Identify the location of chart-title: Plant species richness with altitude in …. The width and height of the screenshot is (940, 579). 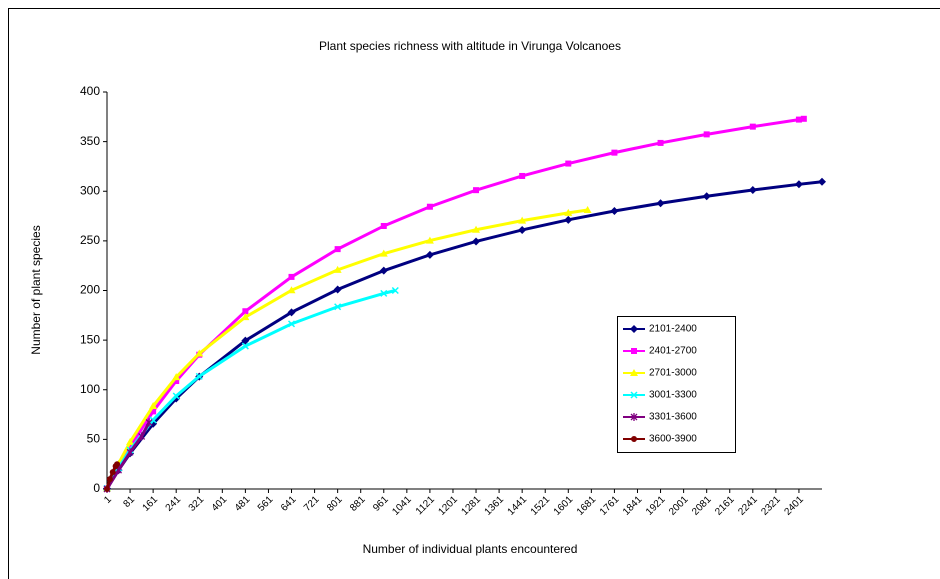
(470, 46).